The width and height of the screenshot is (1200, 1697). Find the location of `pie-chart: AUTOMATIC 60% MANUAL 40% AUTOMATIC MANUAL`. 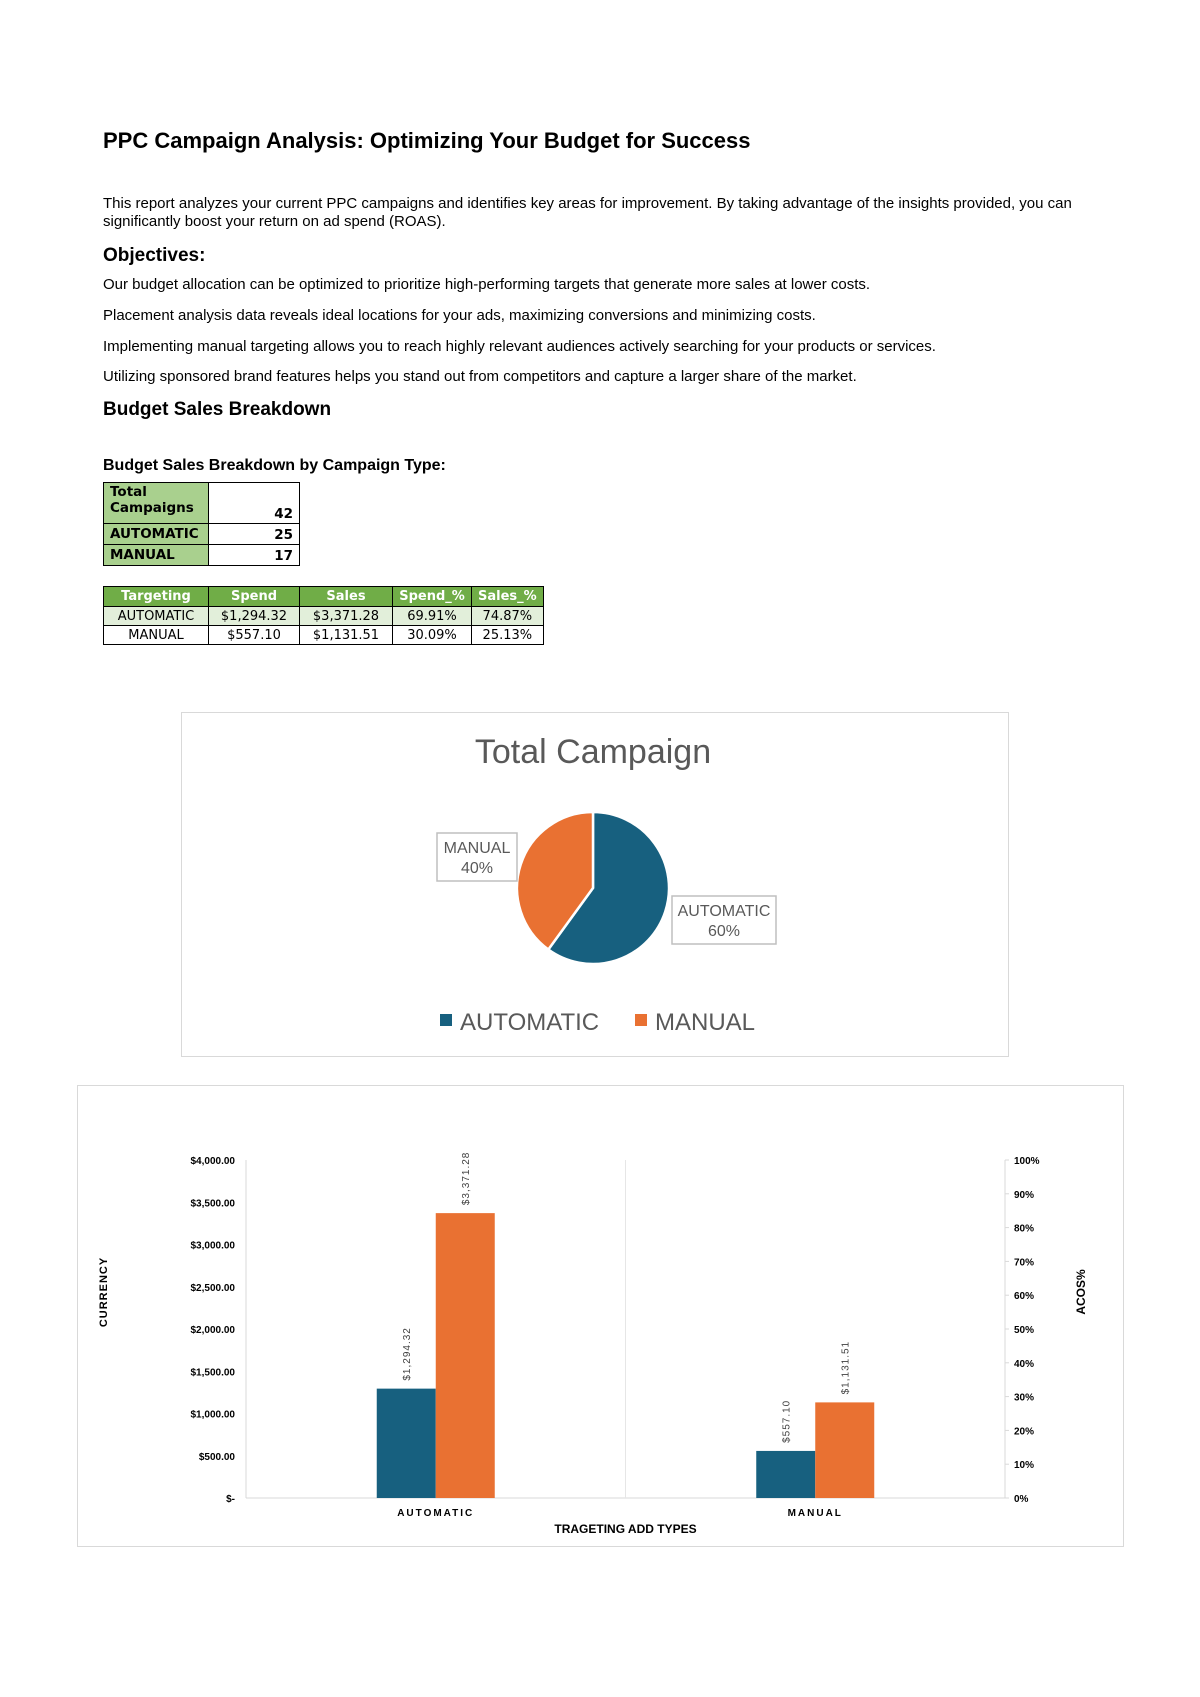

pie-chart: AUTOMATIC 60% MANUAL 40% AUTOMATIC MANUAL is located at coordinates (606, 923).